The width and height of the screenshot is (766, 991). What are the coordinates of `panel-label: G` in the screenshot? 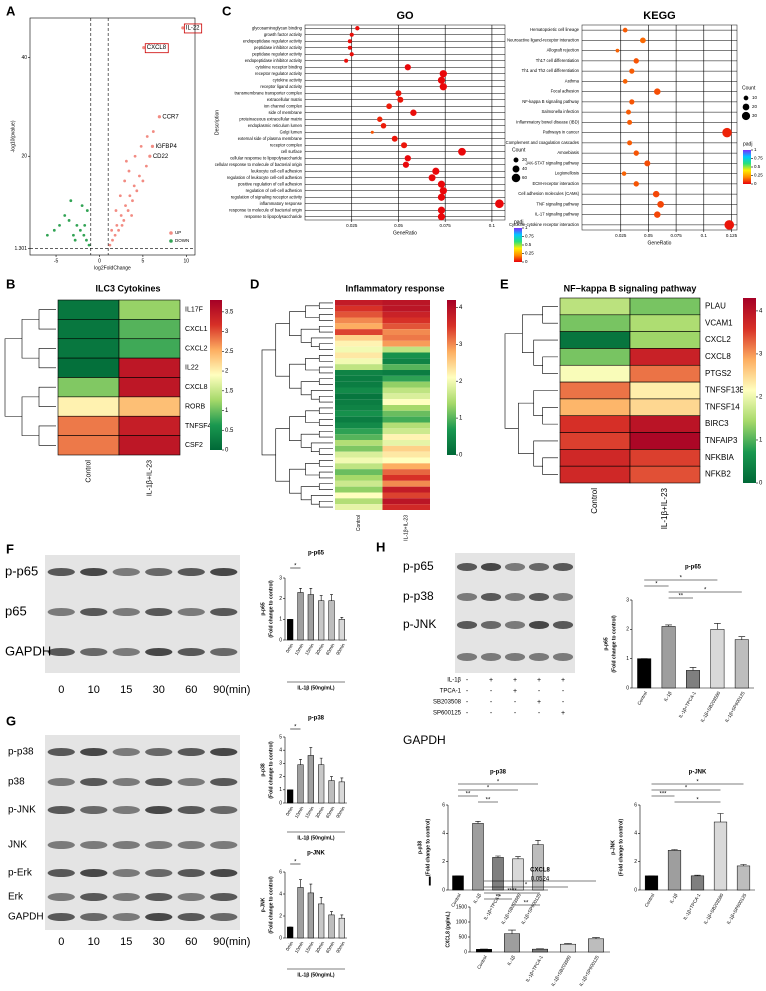 It's located at (11, 720).